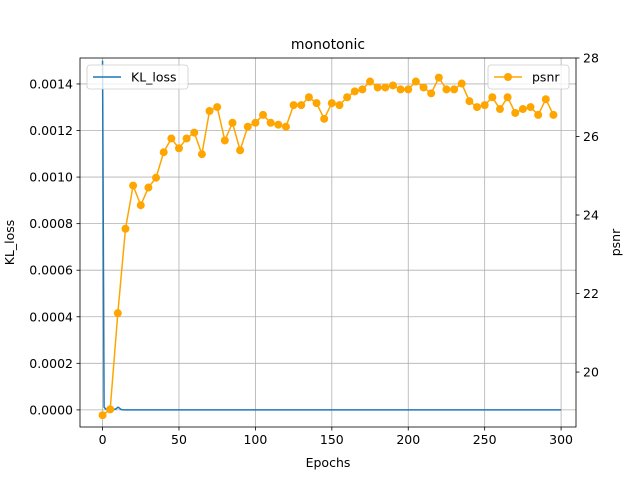  I want to click on legend-label-kl-loss: KL_loss, so click(154, 77).